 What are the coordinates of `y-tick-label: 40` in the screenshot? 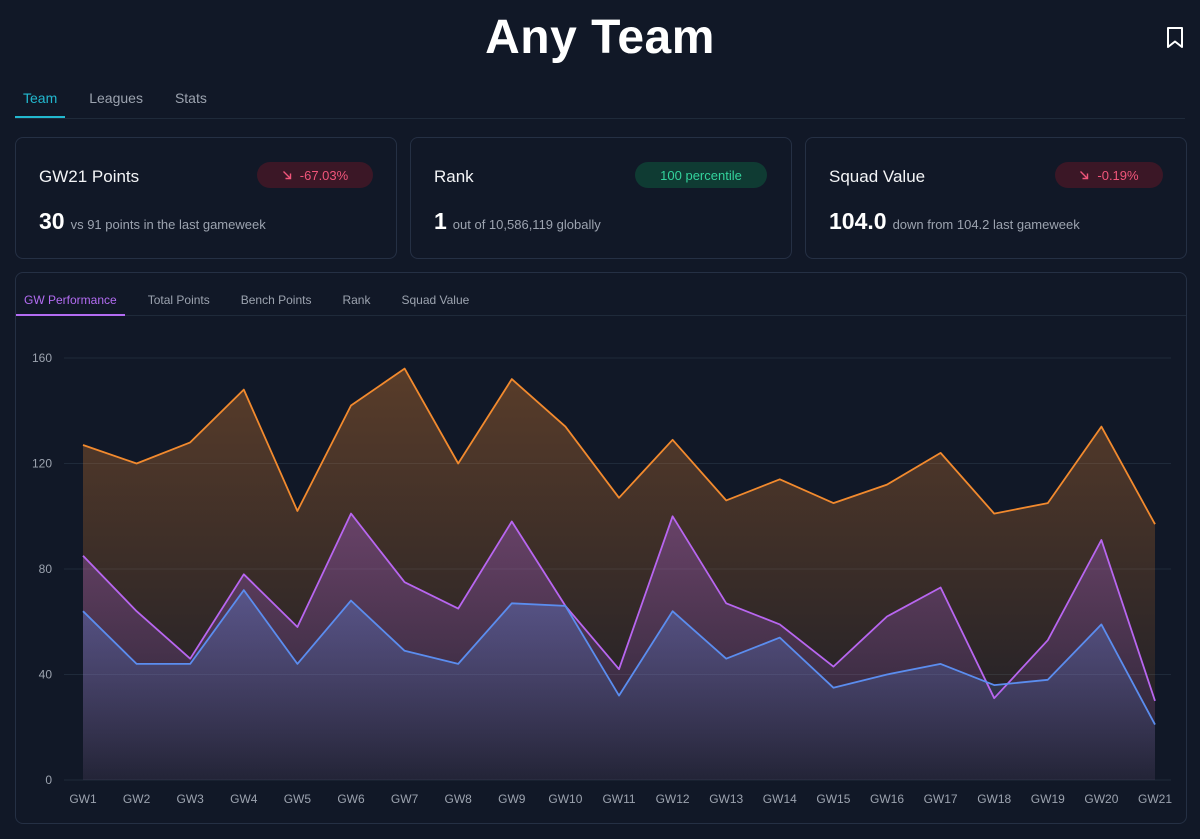 It's located at (46, 675).